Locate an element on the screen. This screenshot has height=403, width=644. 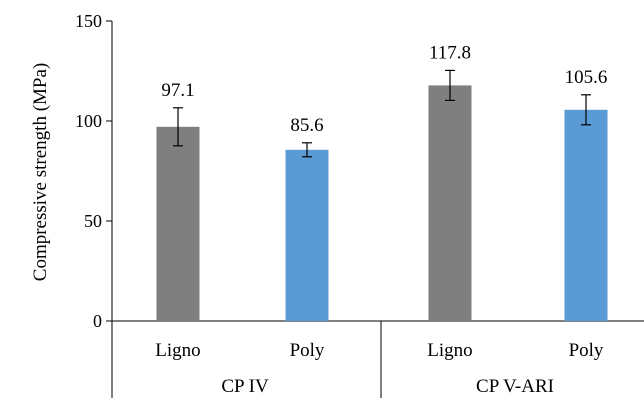
x-group-label: CP V-ARI is located at coordinates (515, 386).